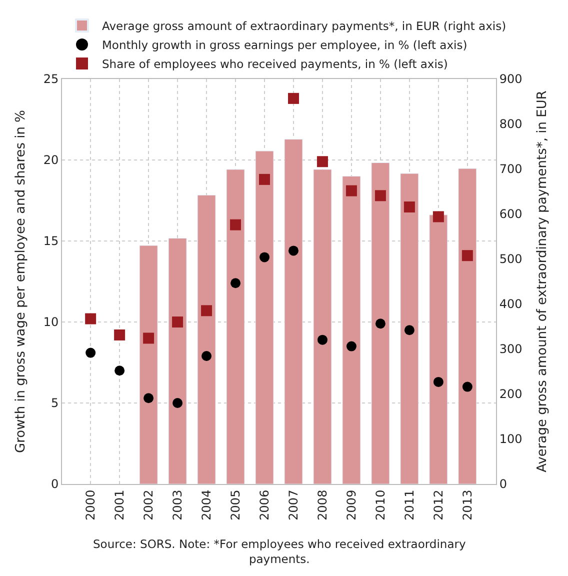 This screenshot has height=576, width=568. Describe the element at coordinates (51, 322) in the screenshot. I see `y-tick-label: 10` at that location.